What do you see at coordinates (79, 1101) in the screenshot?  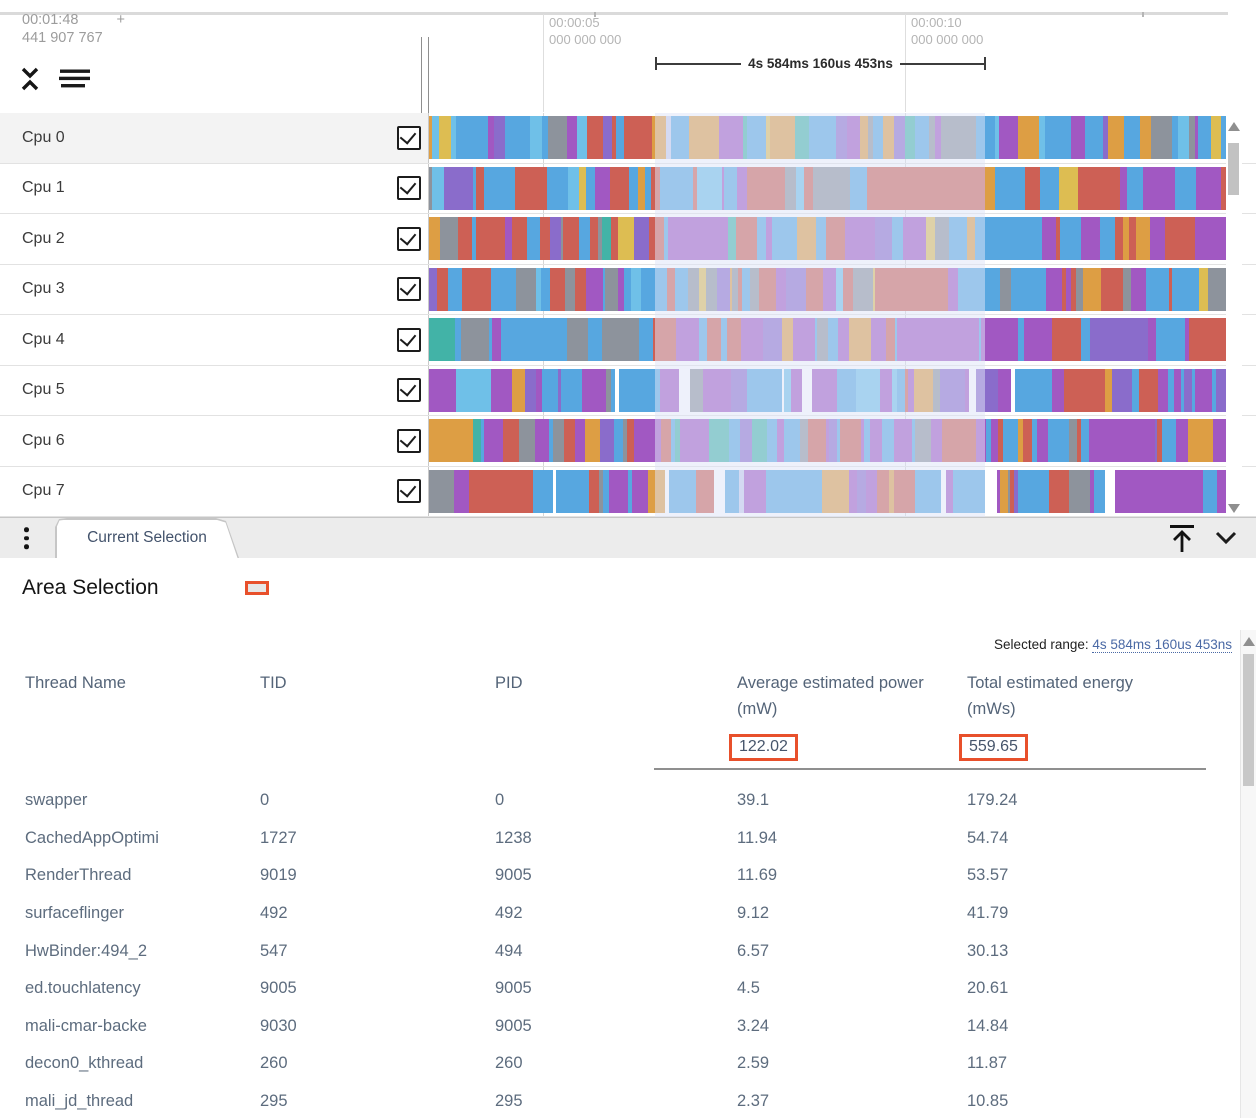 I see `cell-thread-name: mali_jd_thread` at bounding box center [79, 1101].